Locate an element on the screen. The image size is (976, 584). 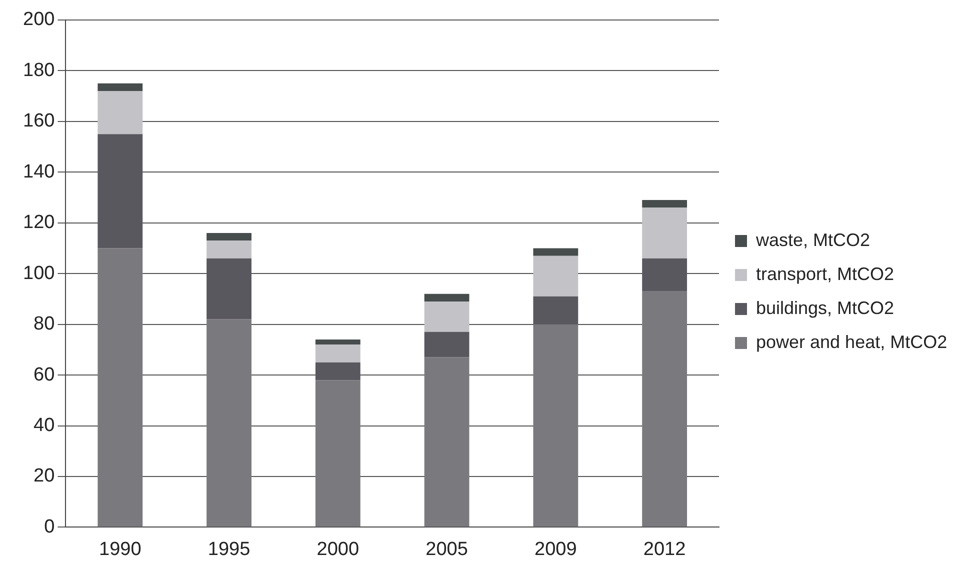
y-tick-label: 140 is located at coordinates (39, 171).